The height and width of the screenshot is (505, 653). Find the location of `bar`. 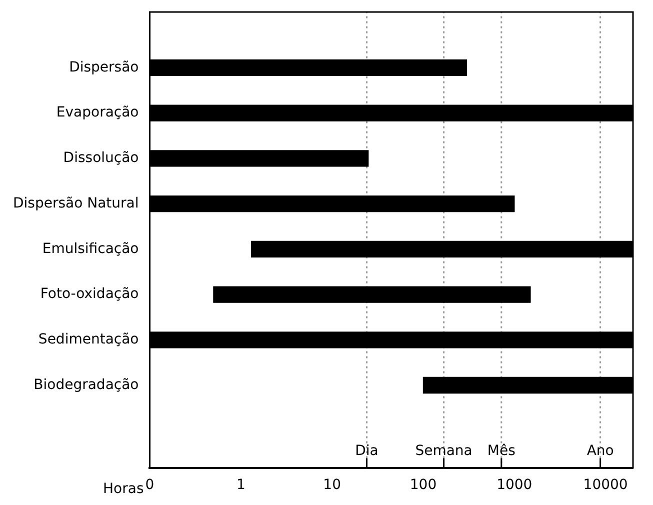

bar is located at coordinates (372, 294).